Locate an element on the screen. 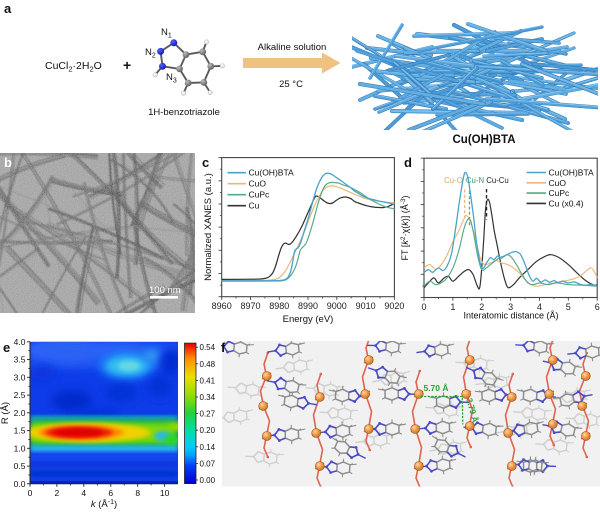  svg-text: b is located at coordinates (8, 162).